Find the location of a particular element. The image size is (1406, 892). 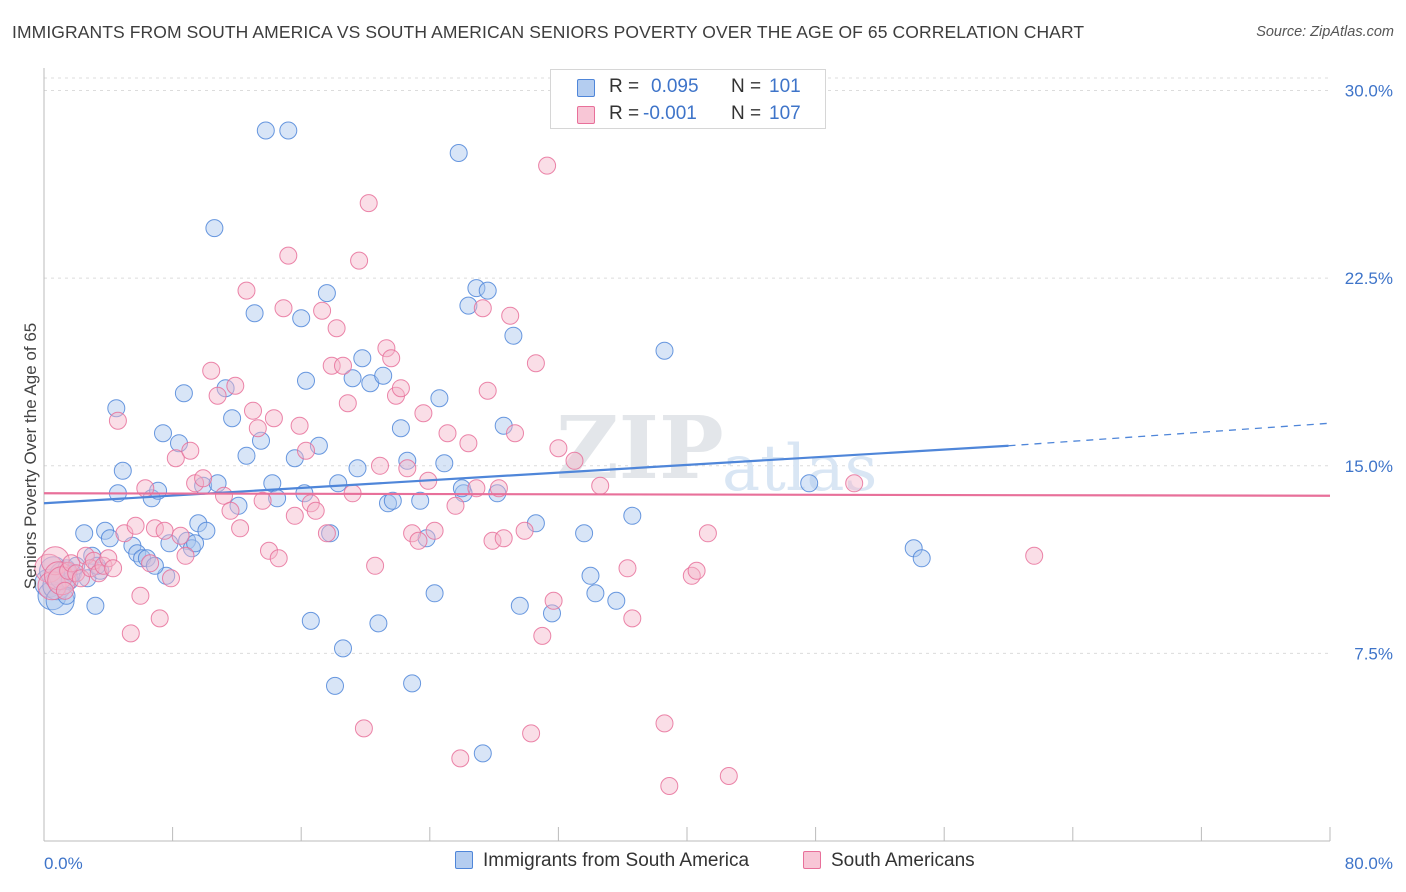

legend-n-value: 107 is located at coordinates (785, 113).